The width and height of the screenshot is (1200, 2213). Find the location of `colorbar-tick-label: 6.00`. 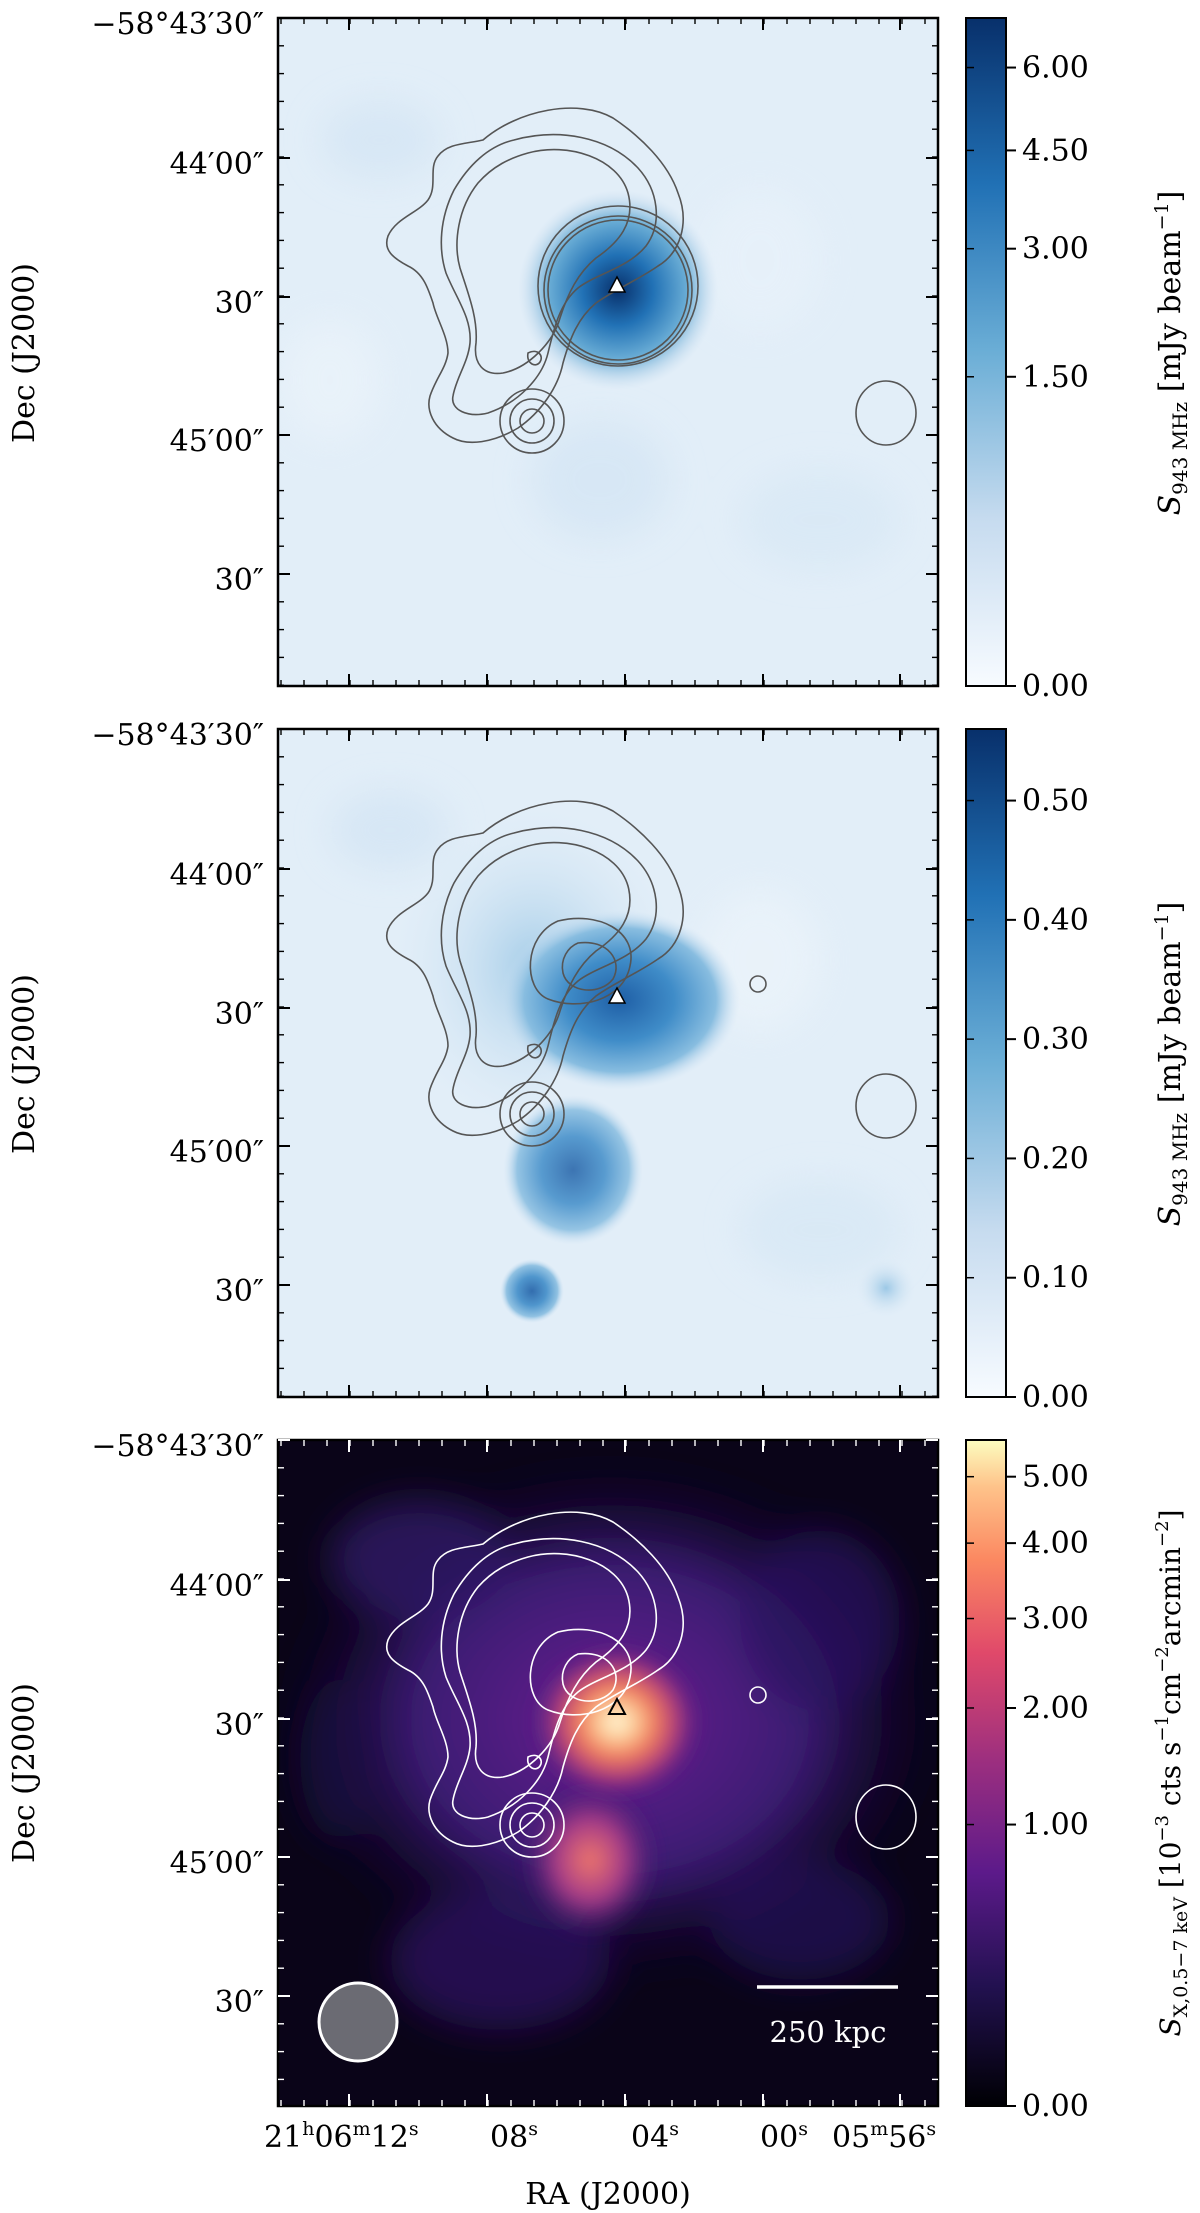

colorbar-tick-label: 6.00 is located at coordinates (1055, 68).